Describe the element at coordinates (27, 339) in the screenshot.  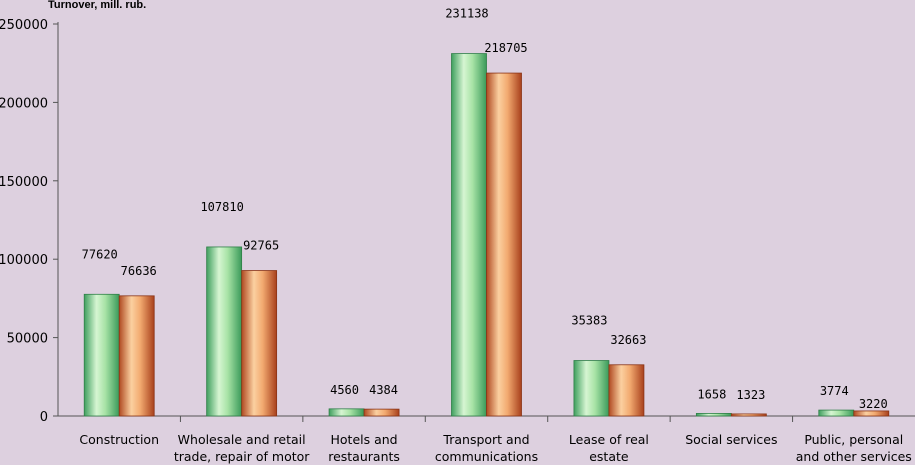
I see `y-tick-label: 50000` at that location.